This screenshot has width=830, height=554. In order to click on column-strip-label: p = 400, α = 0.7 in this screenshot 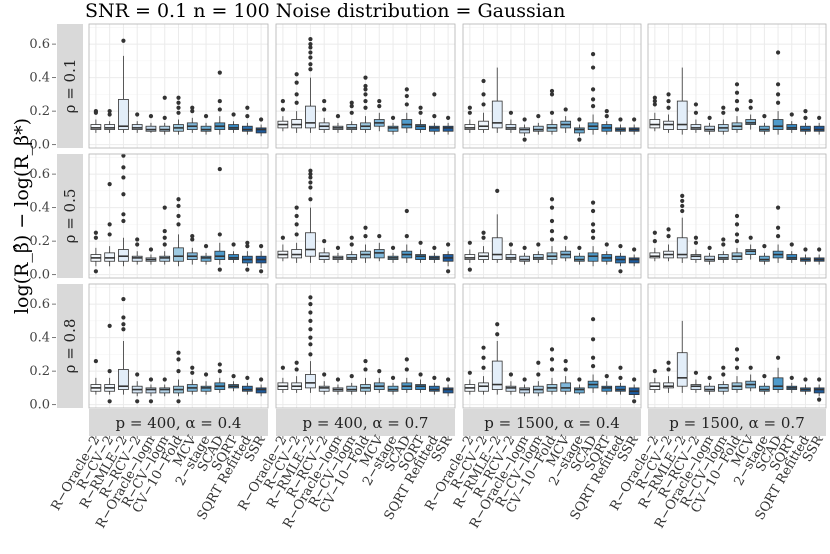, I will do `click(366, 423)`.